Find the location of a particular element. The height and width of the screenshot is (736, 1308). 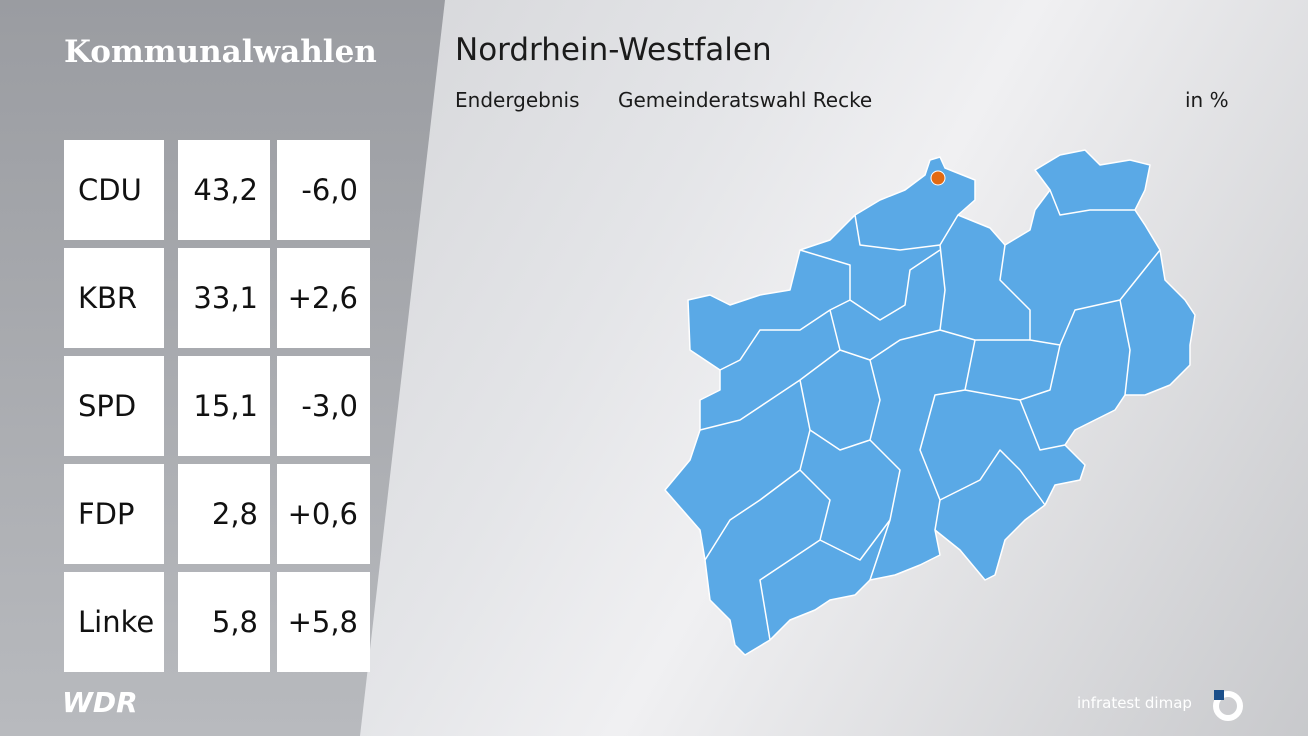

party-name: SPD is located at coordinates (114, 406).